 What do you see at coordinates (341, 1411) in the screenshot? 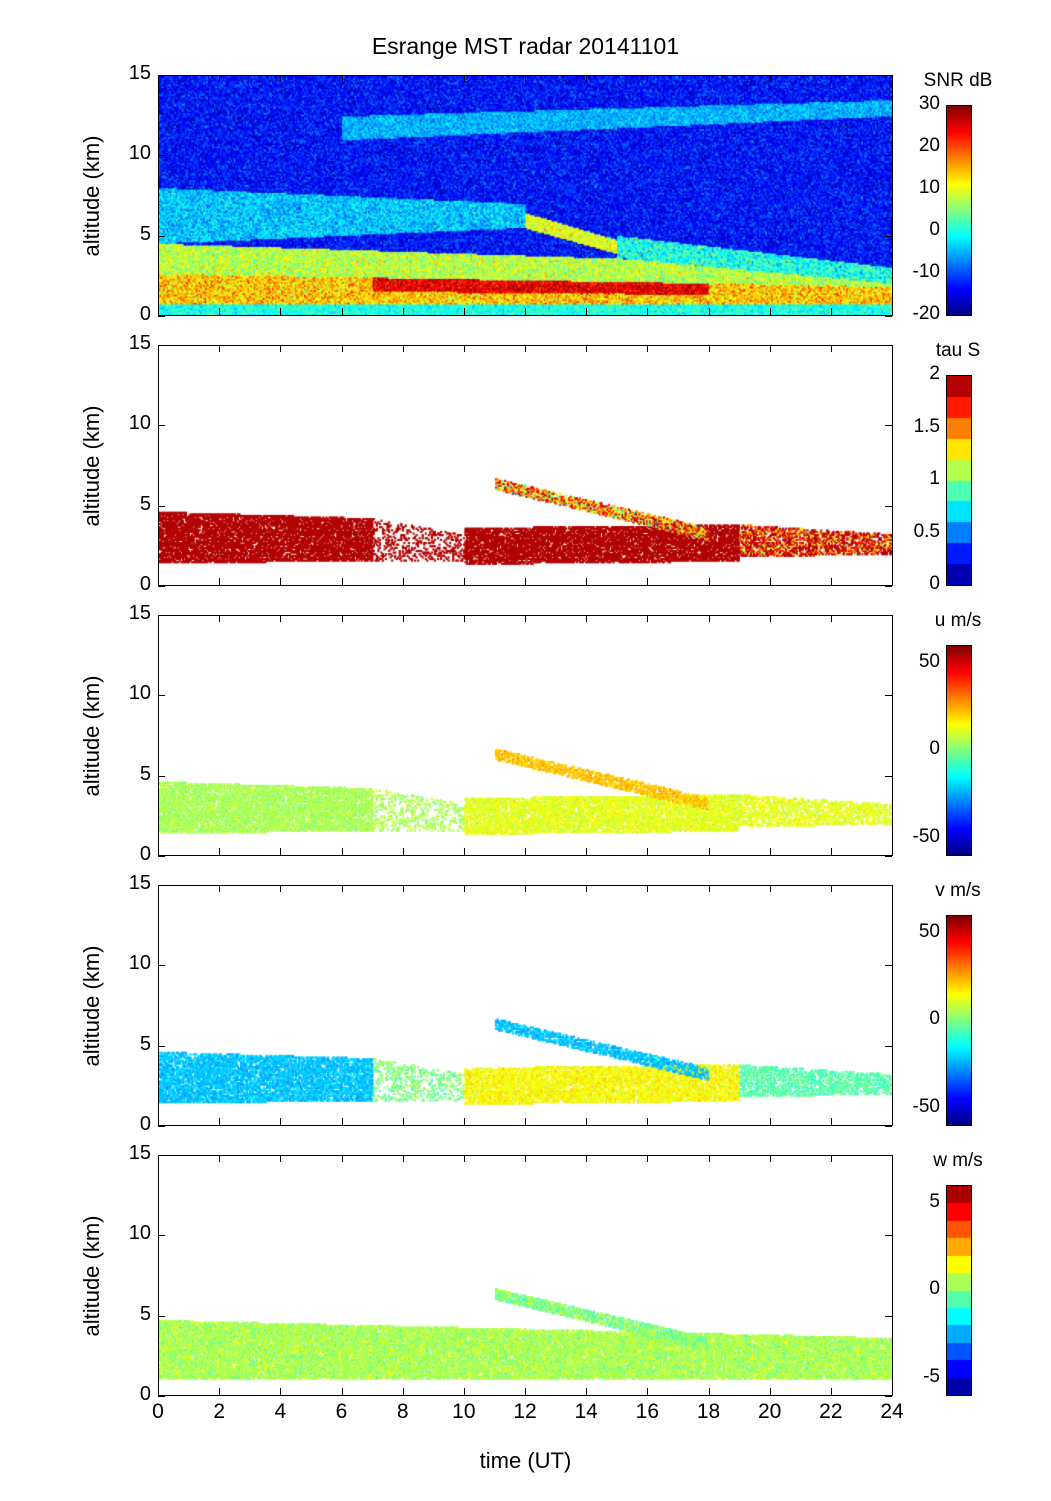
I see `x-tick-label: 6` at bounding box center [341, 1411].